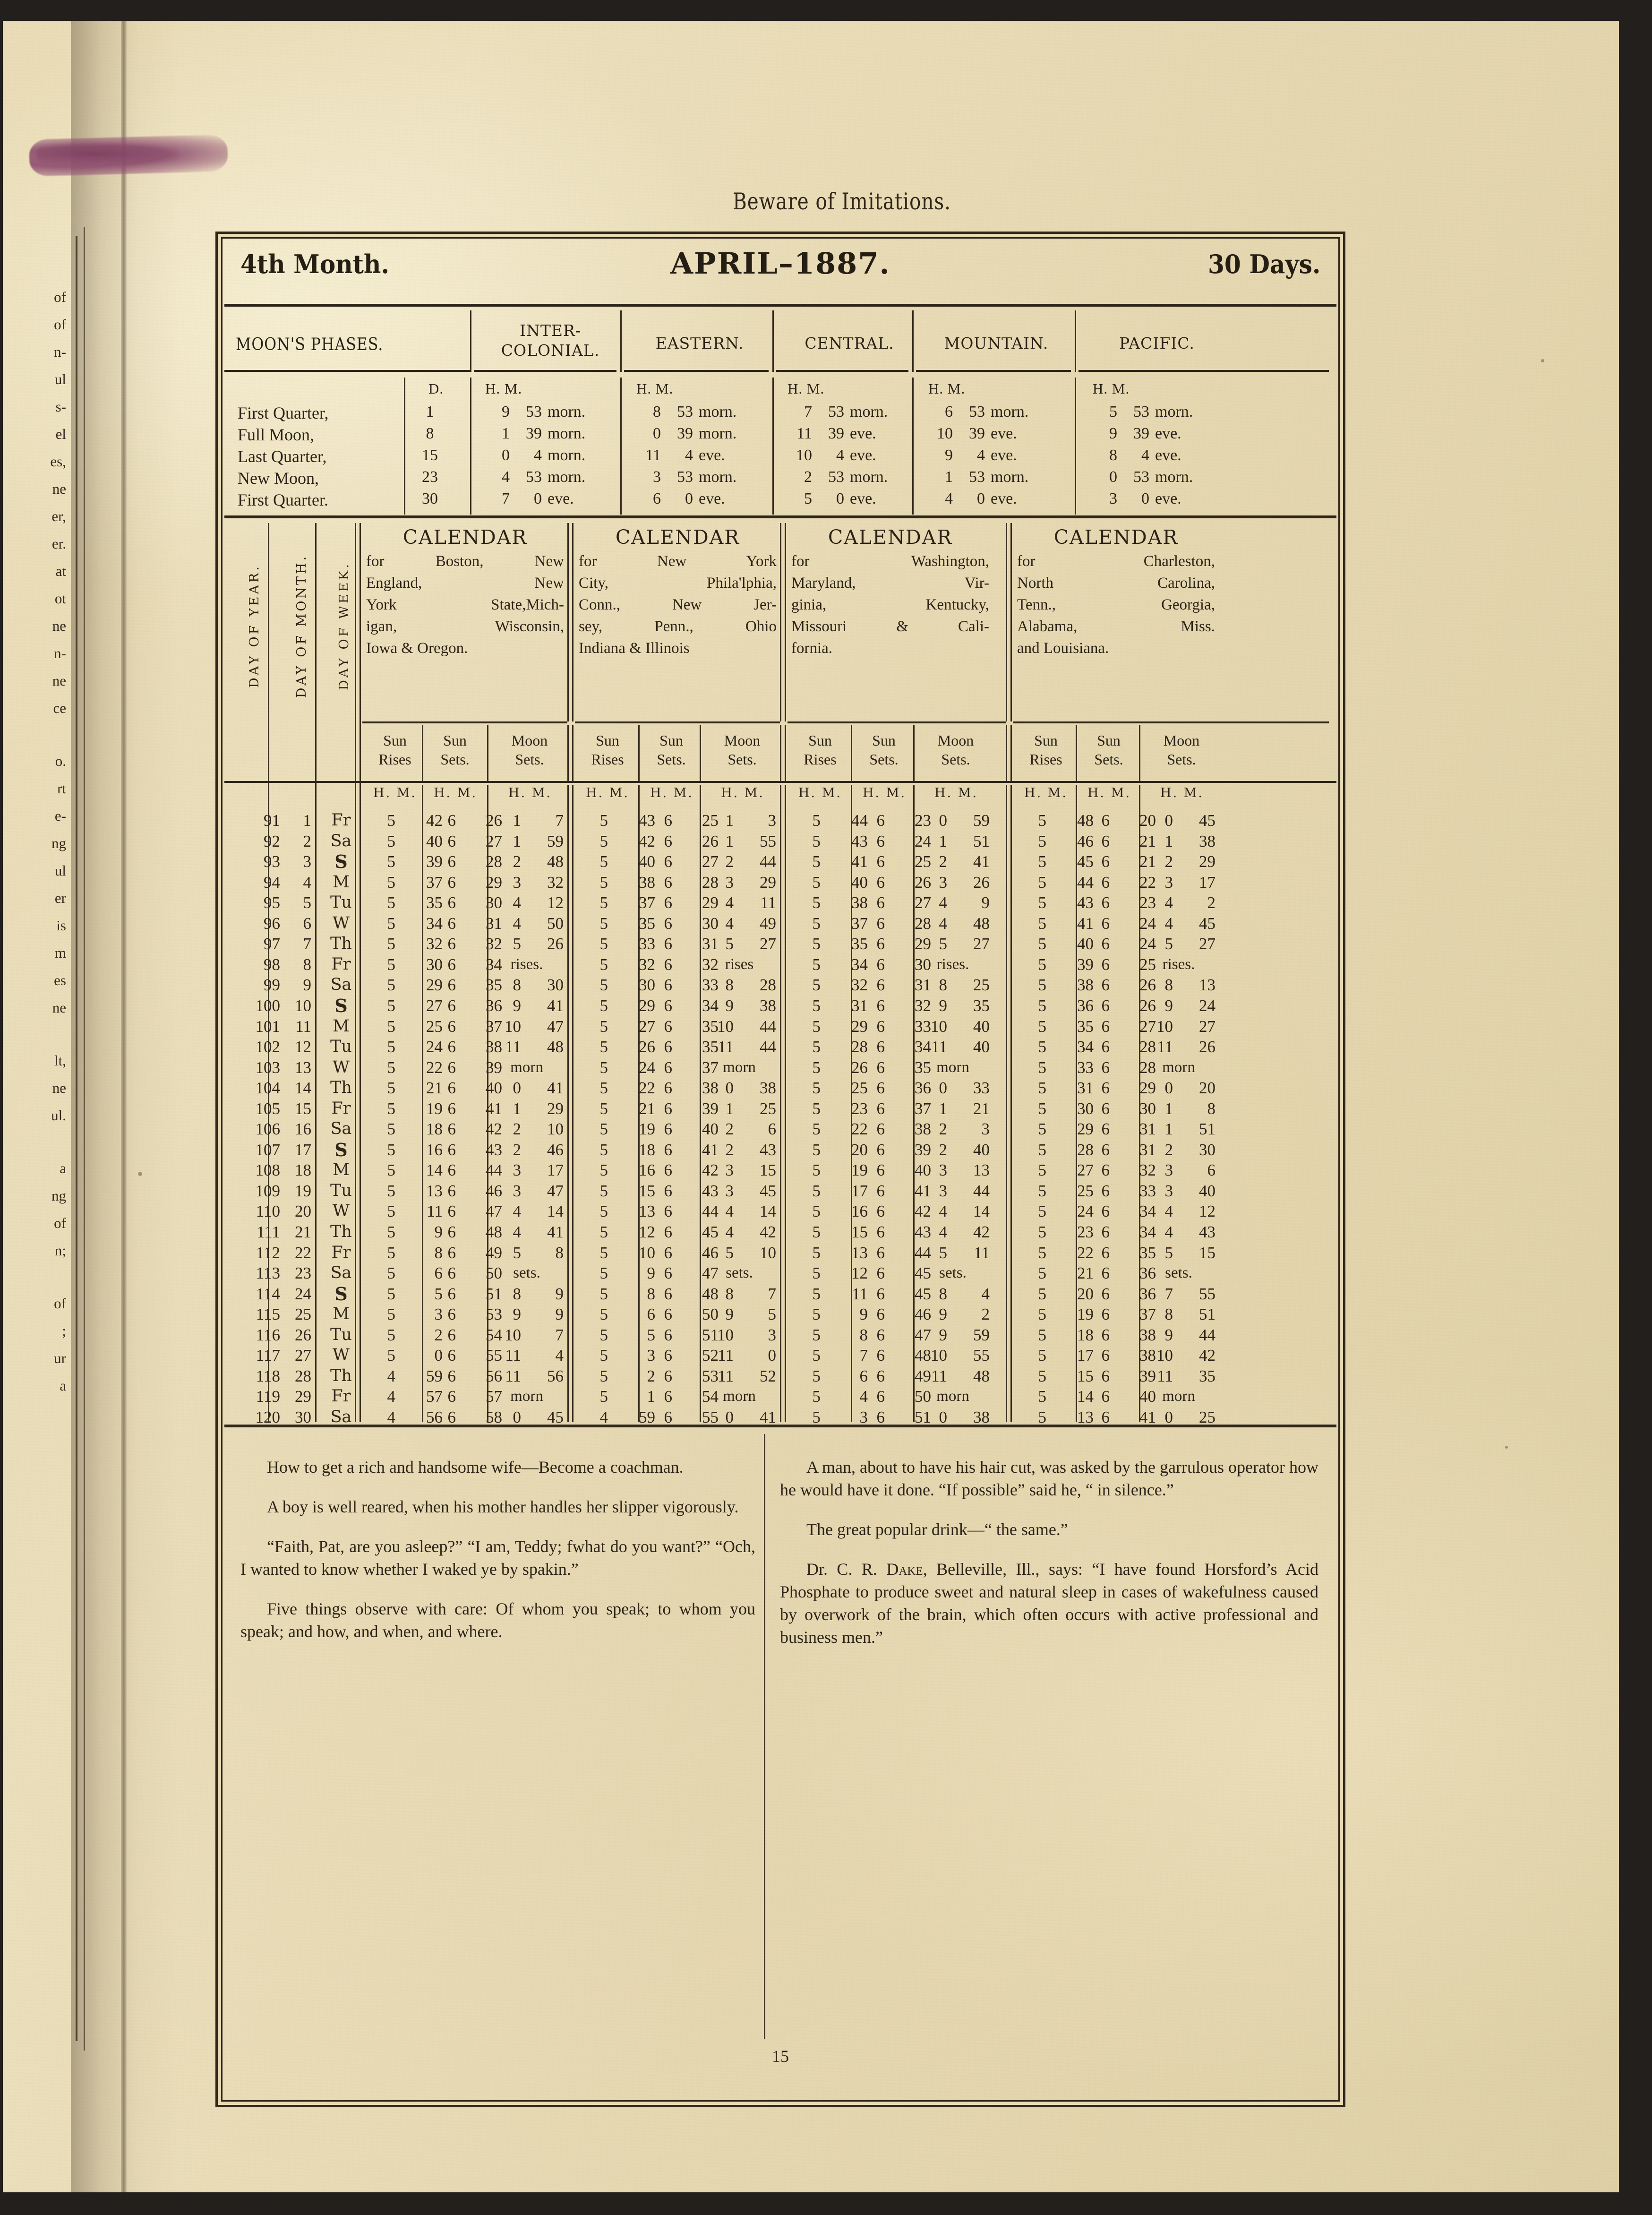 The image size is (1652, 2215). I want to click on bleed-line: ne, so click(59, 489).